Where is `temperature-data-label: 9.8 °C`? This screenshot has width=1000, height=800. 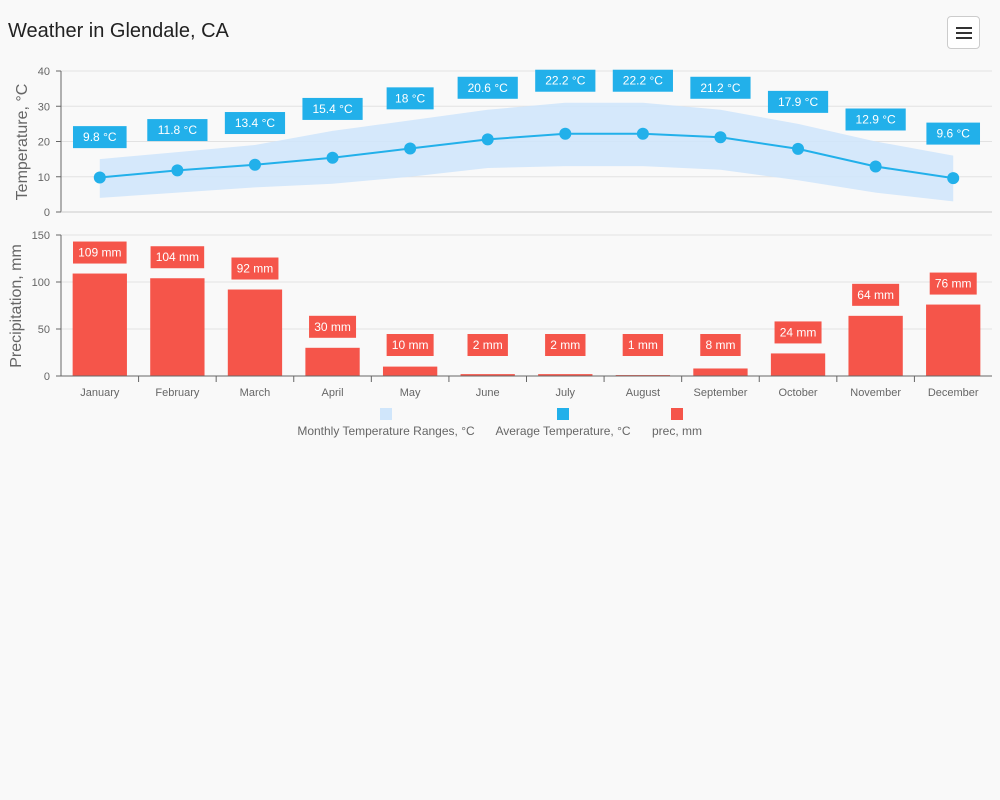 temperature-data-label: 9.8 °C is located at coordinates (100, 137).